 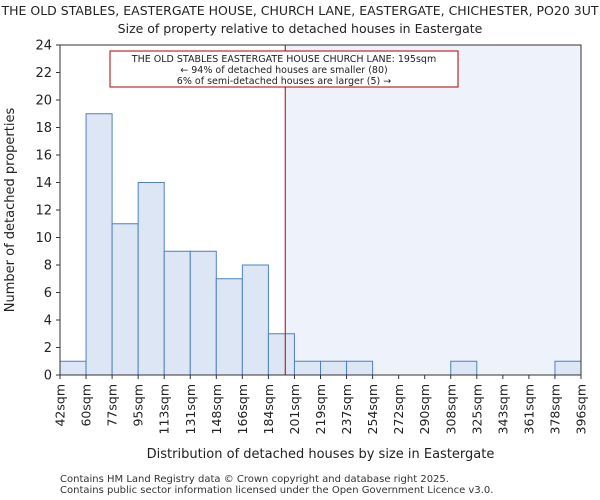 I want to click on y-tick-label: 24, so click(x=43, y=46).